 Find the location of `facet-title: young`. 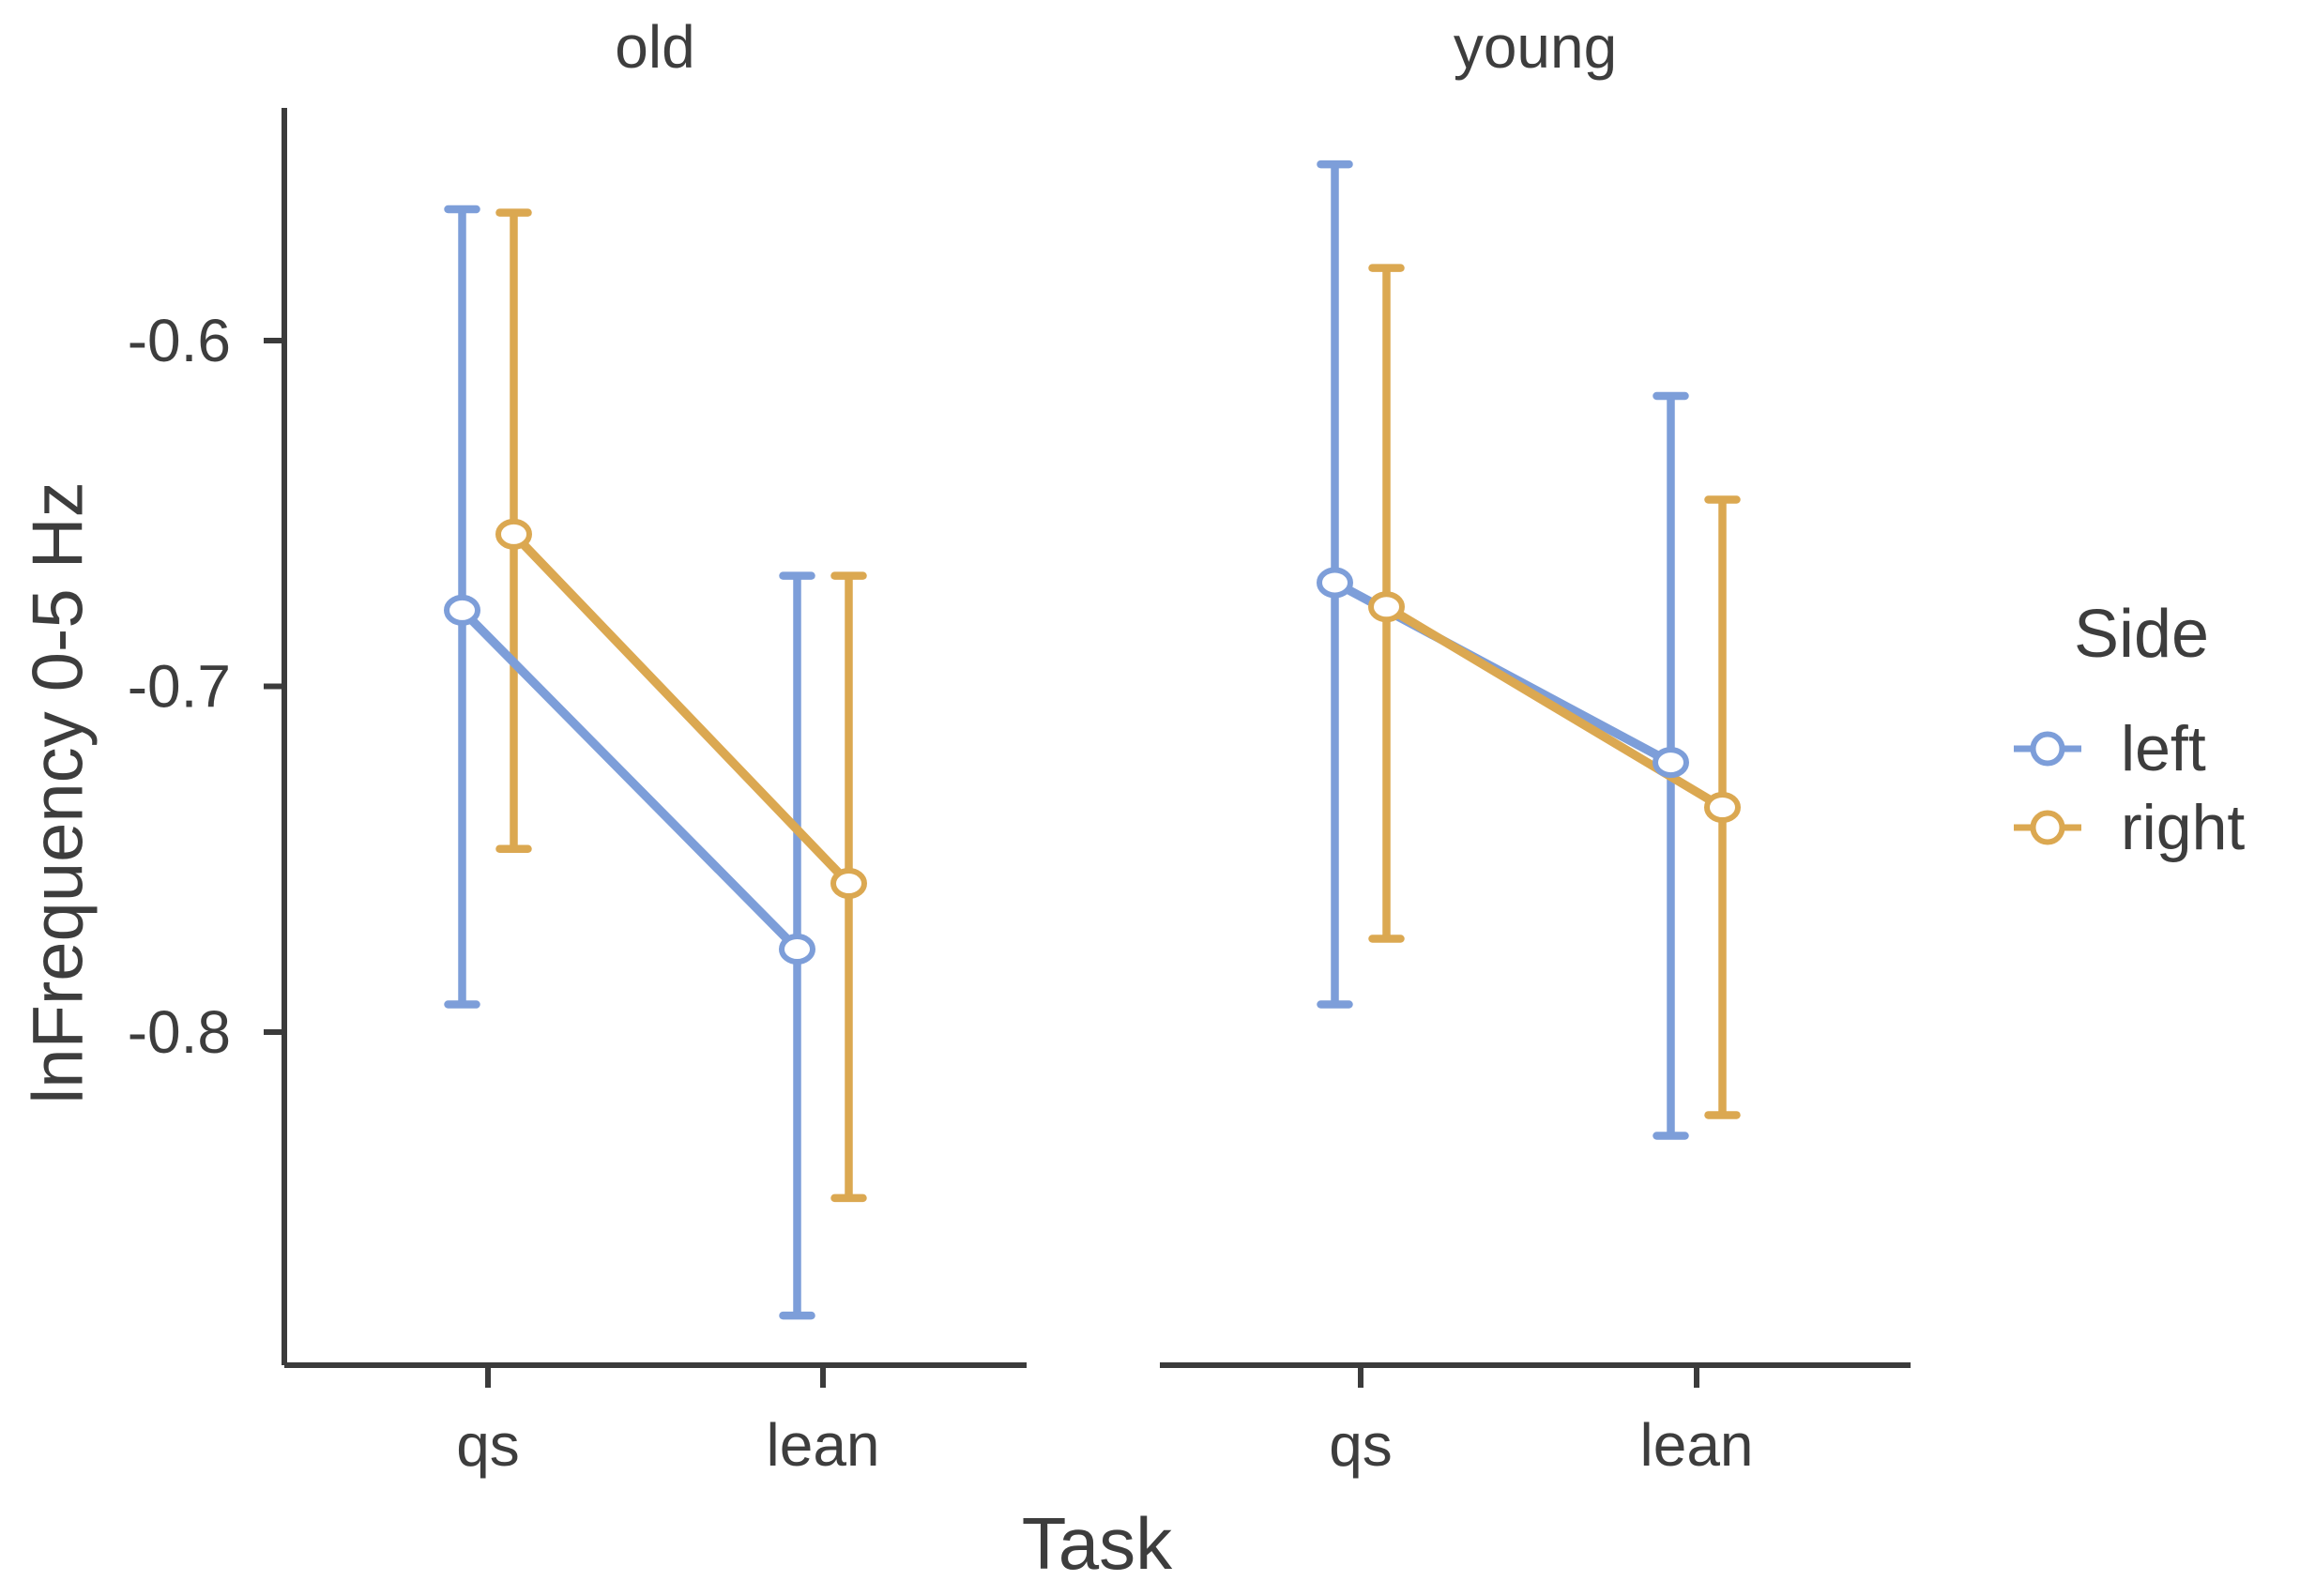

facet-title: young is located at coordinates (1536, 47).